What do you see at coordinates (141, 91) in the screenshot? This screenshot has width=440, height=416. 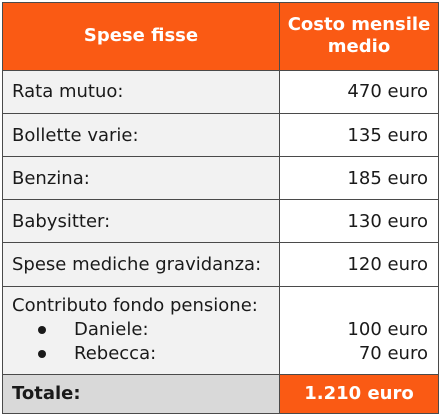 I see `row-label: Rata mutuo:` at bounding box center [141, 91].